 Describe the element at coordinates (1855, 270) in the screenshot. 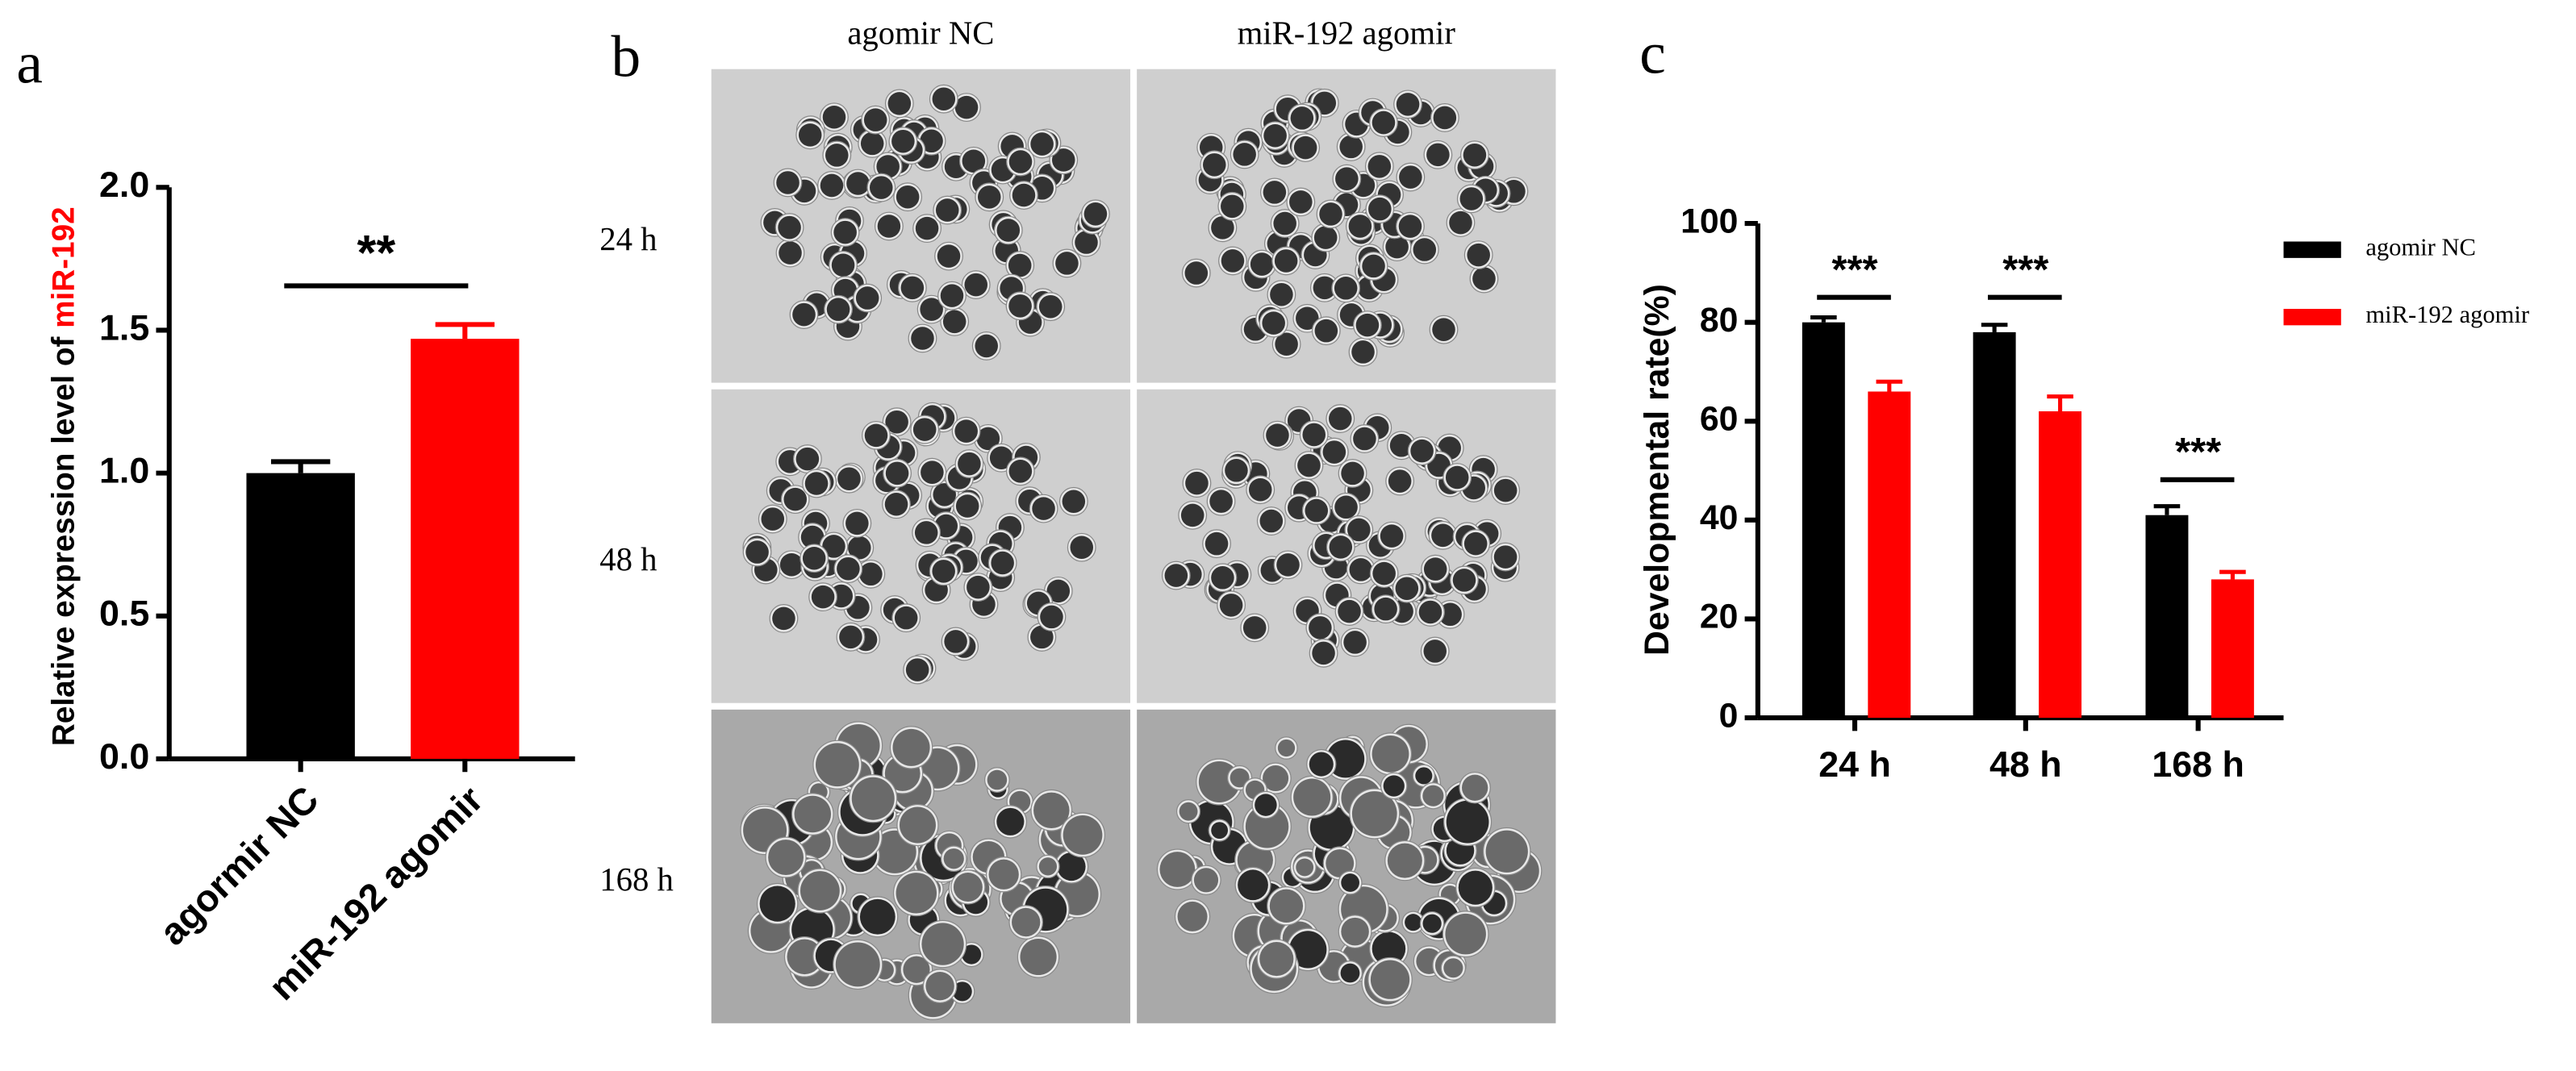

I see `significance-label: ***` at that location.